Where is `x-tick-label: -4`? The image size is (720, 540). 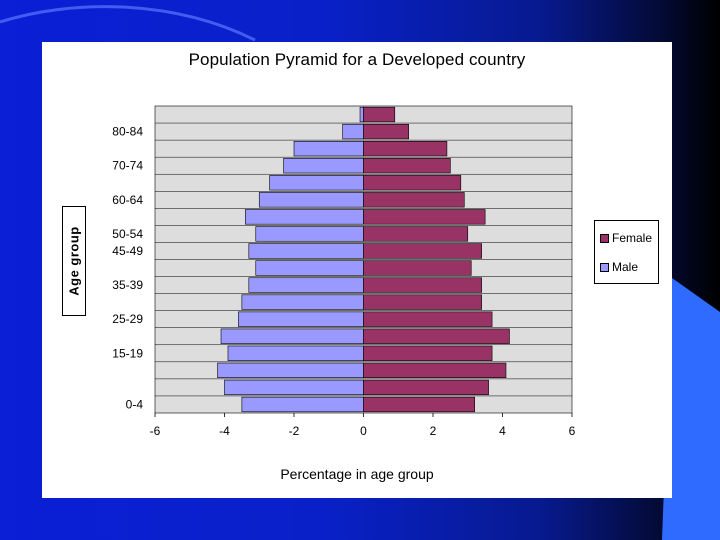 x-tick-label: -4 is located at coordinates (224, 431).